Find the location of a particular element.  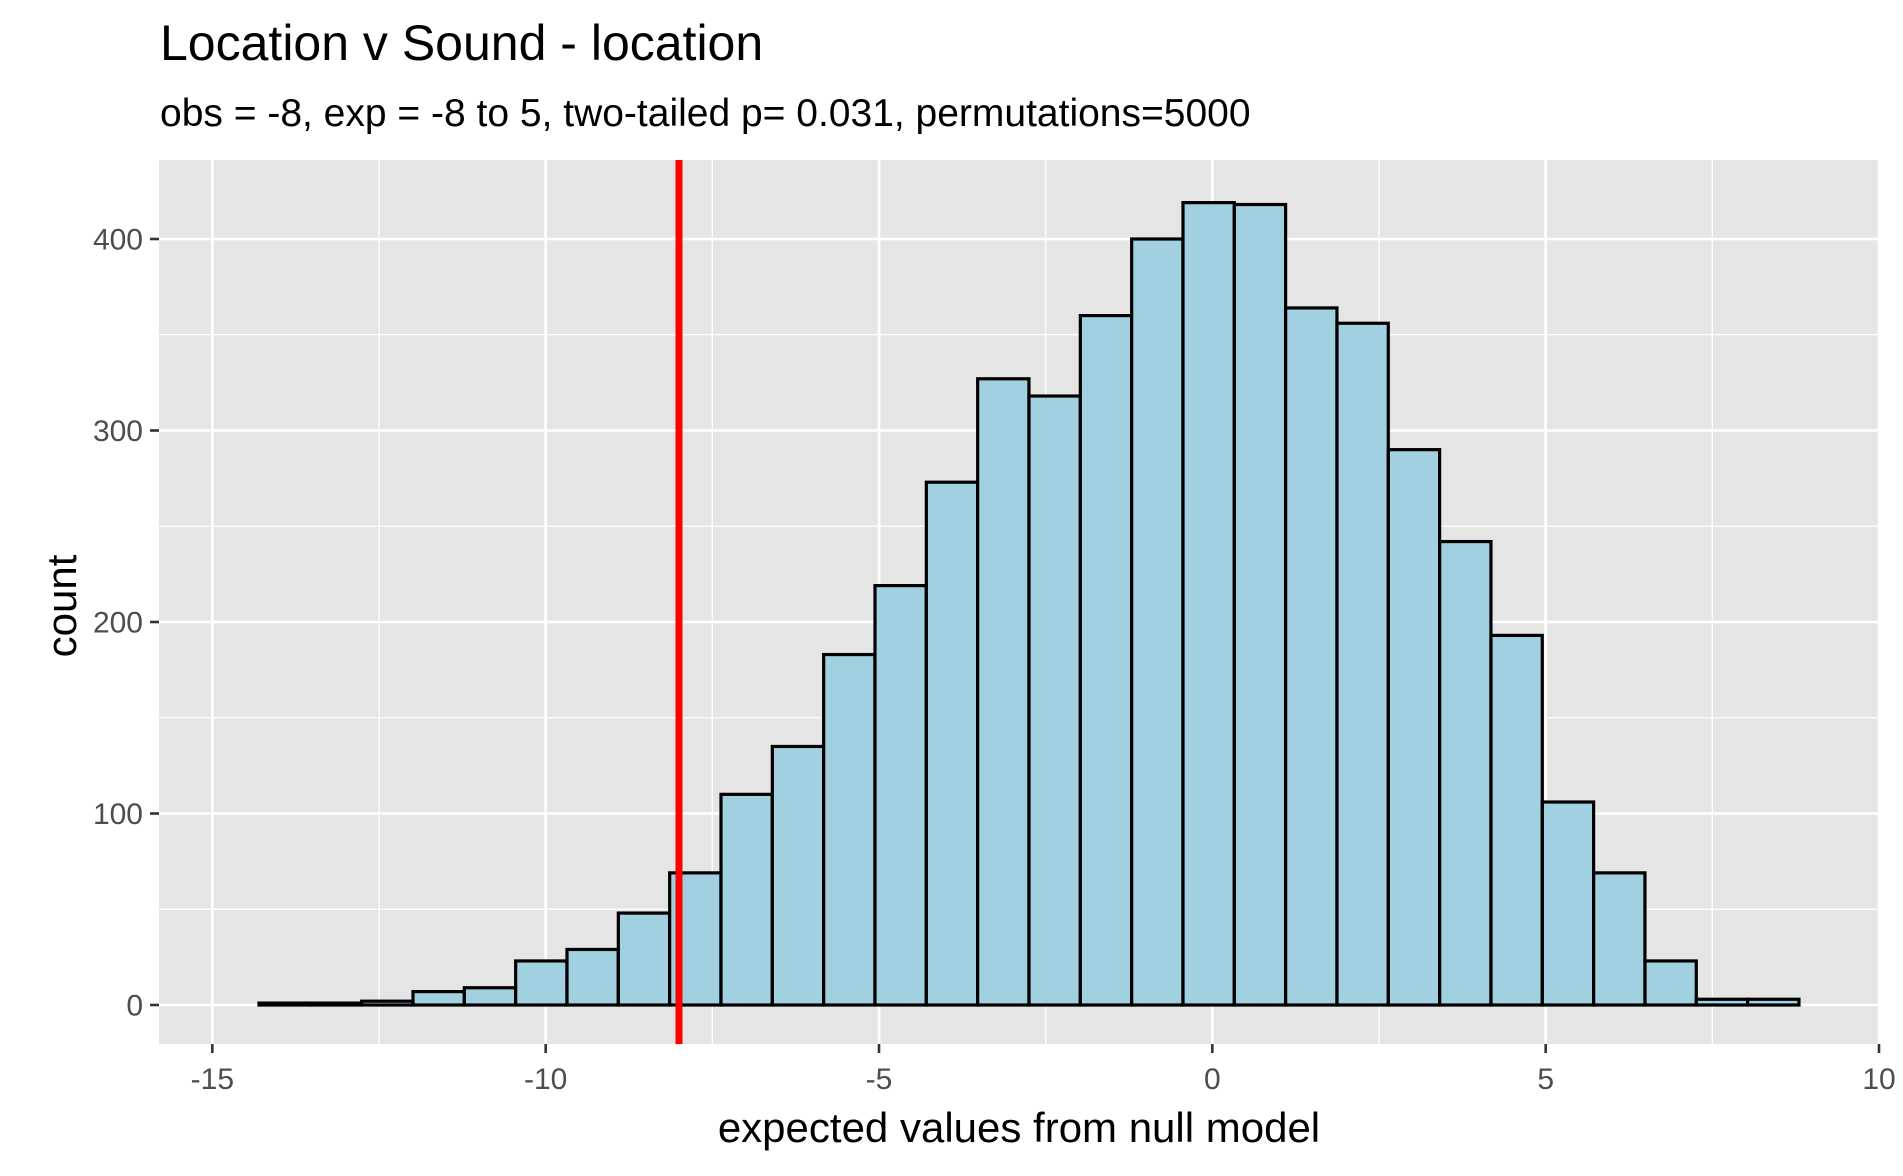

x-tick-label: -15 is located at coordinates (212, 1079).